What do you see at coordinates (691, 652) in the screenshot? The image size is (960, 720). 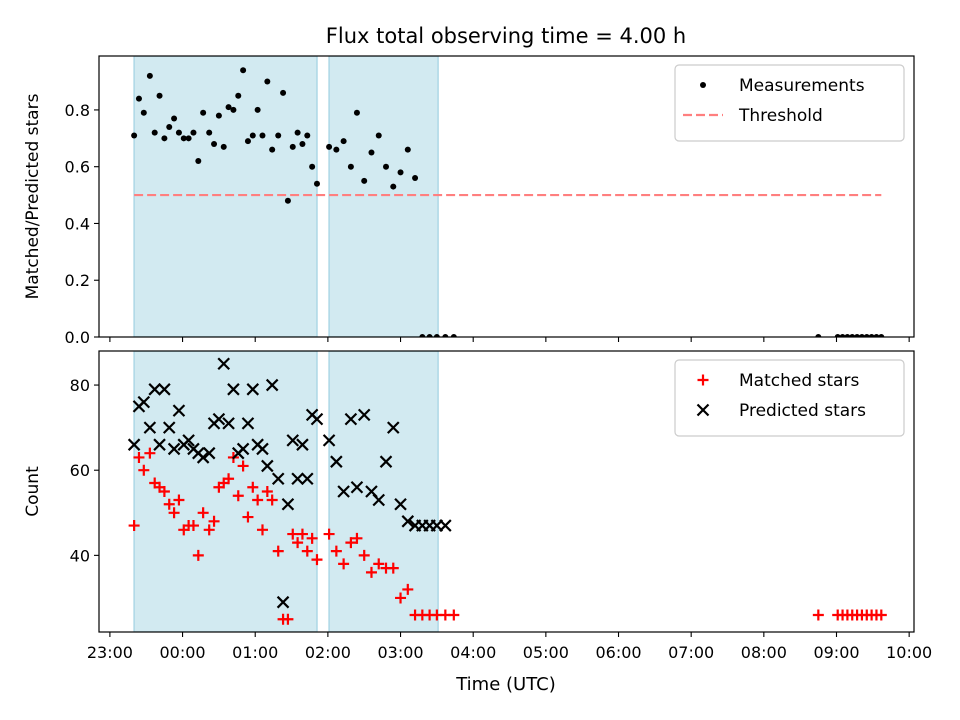 I see `x-tick-label: 07:00` at bounding box center [691, 652].